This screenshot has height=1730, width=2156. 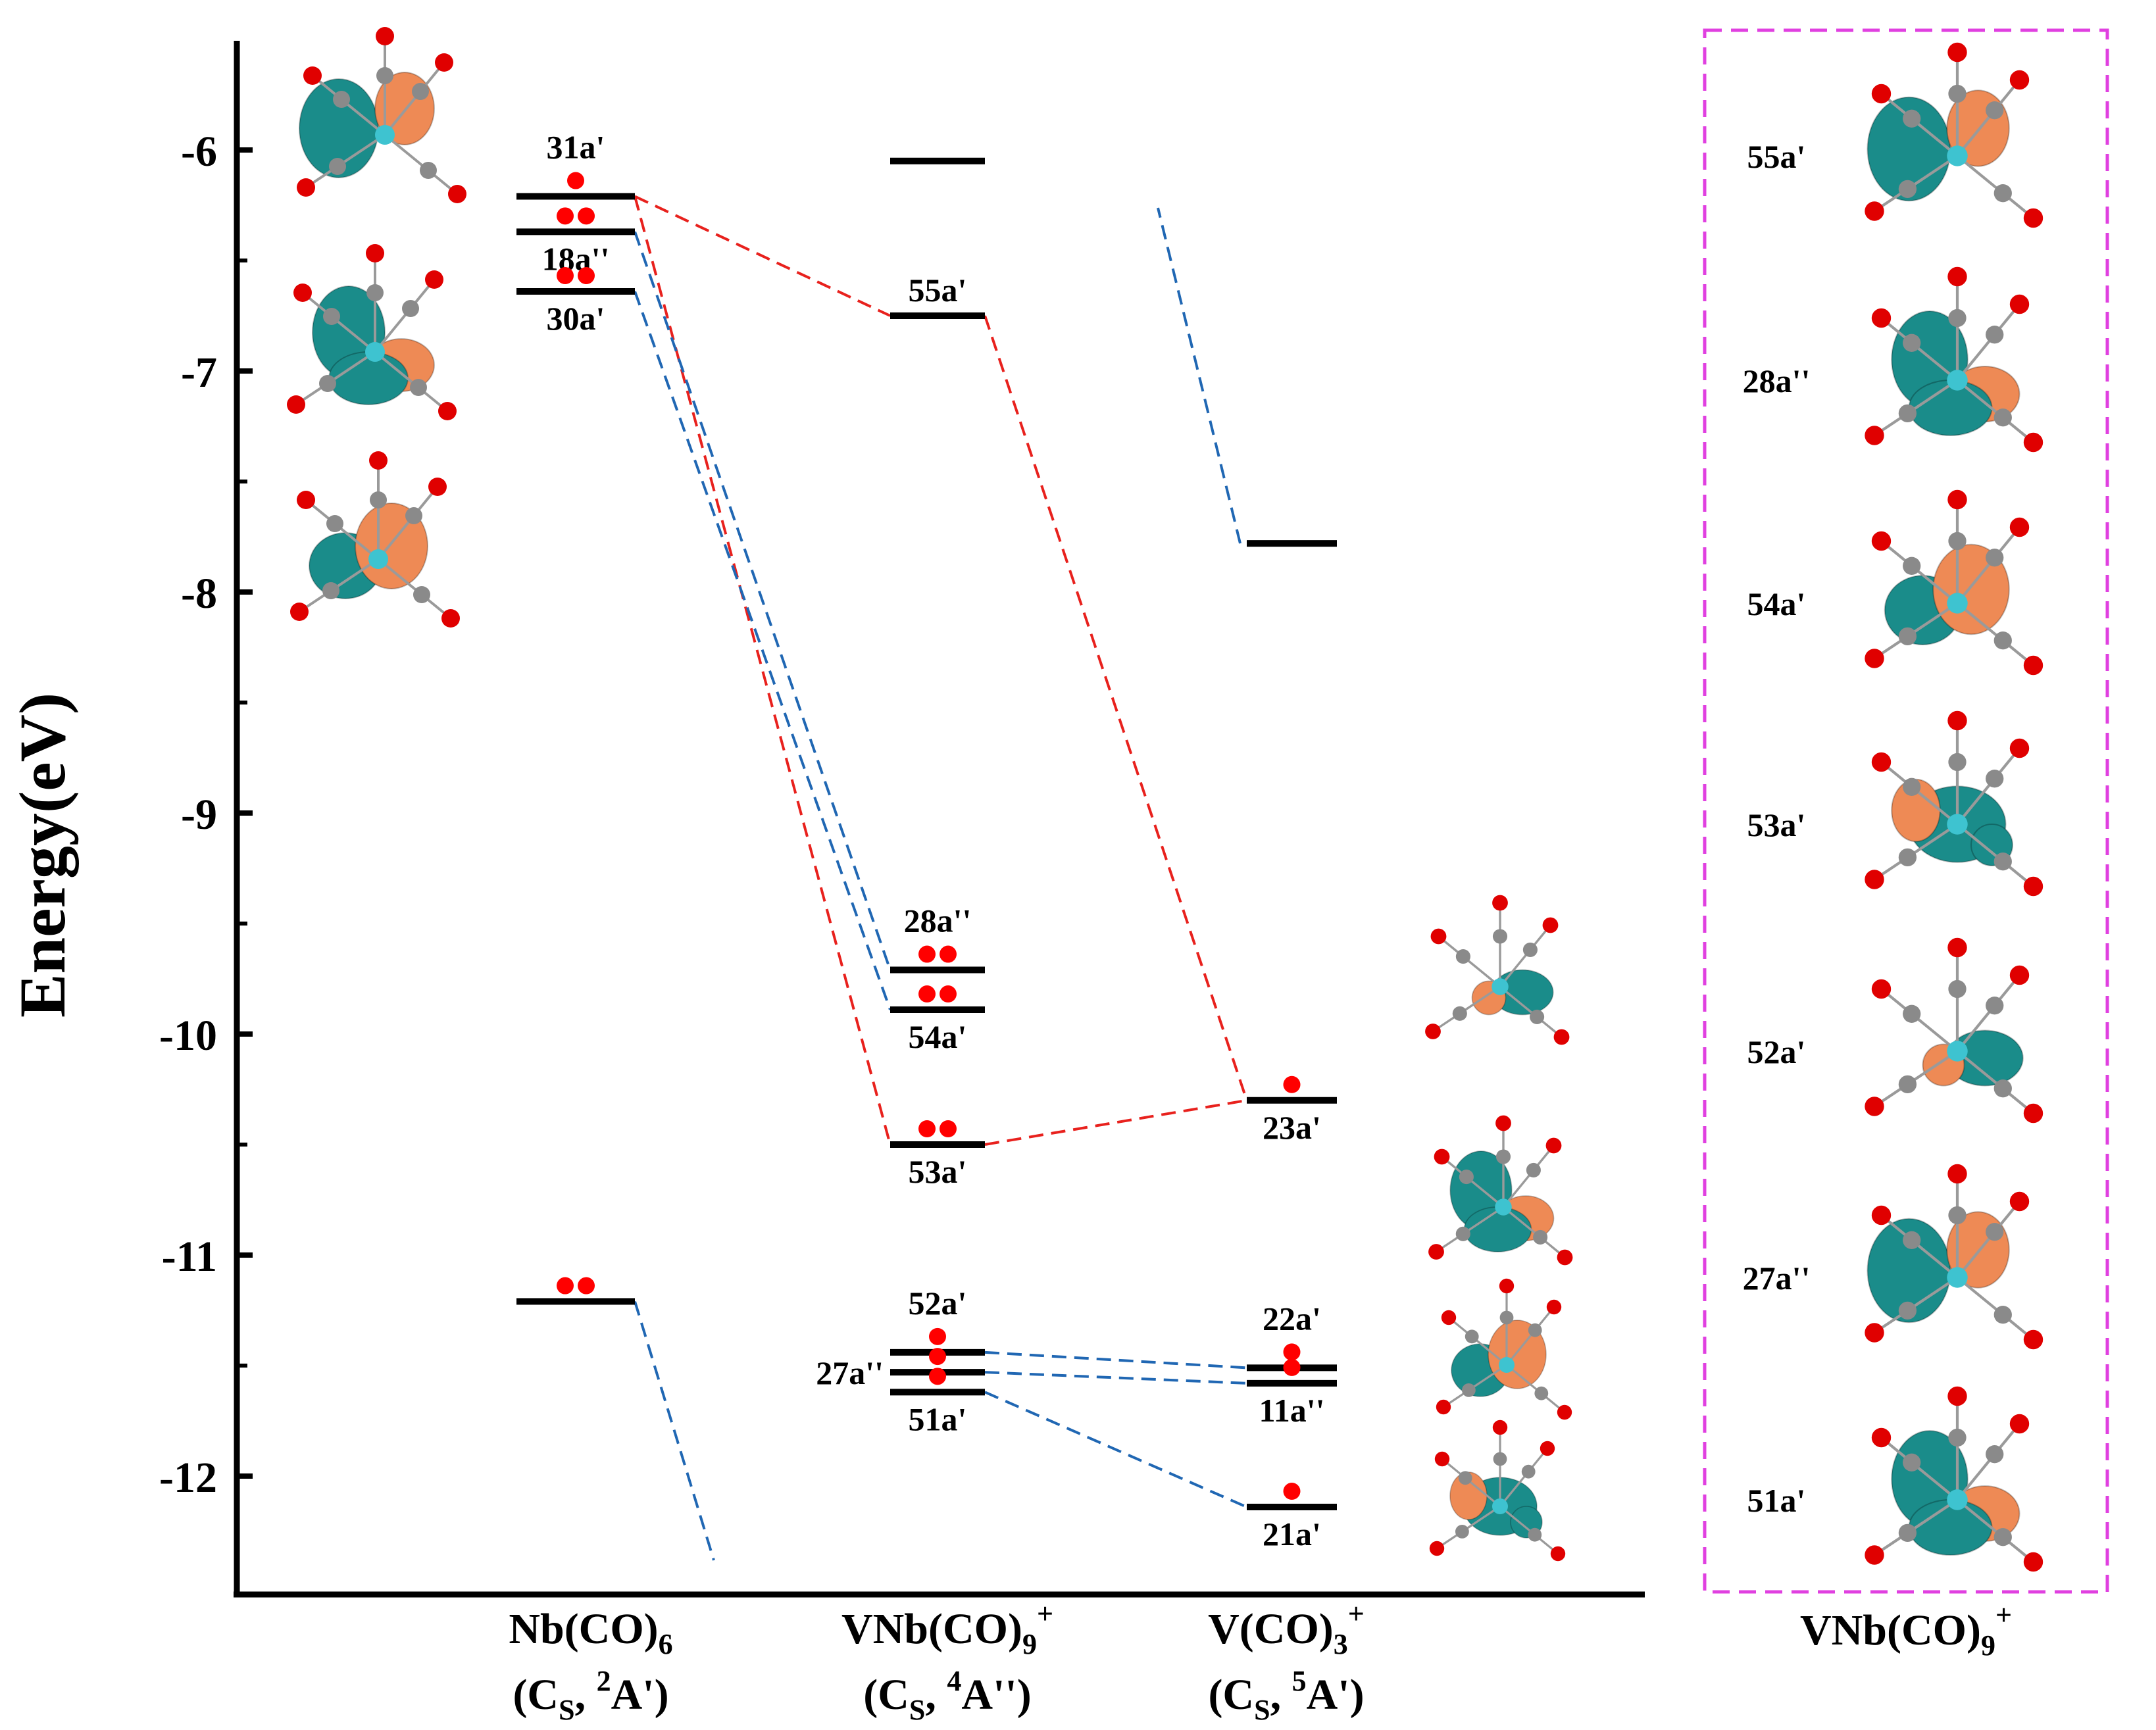 I want to click on molecule-name: VNb(CO)9+, so click(x=947, y=1629).